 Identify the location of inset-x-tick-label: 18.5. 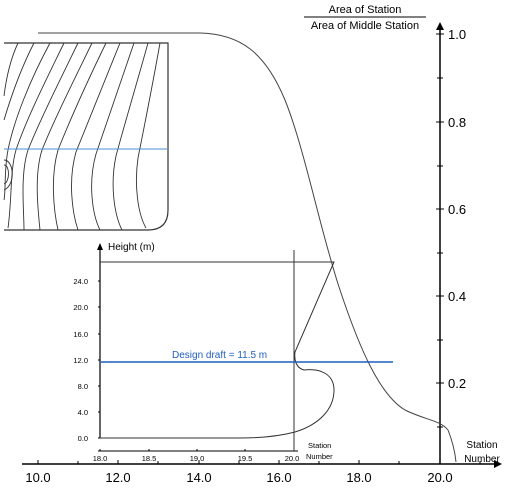
(149, 458).